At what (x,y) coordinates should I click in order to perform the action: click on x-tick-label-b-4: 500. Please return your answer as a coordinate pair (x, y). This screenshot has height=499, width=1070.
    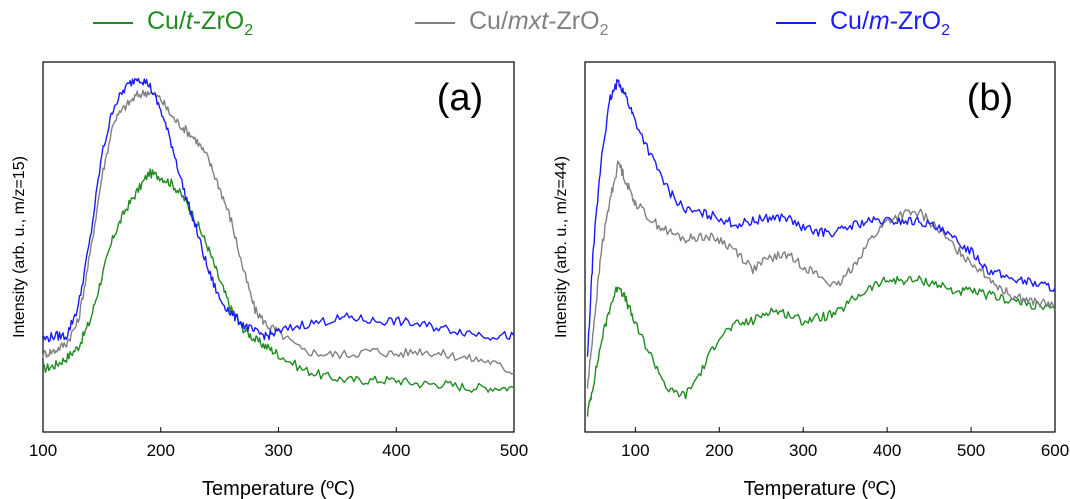
    Looking at the image, I should click on (971, 450).